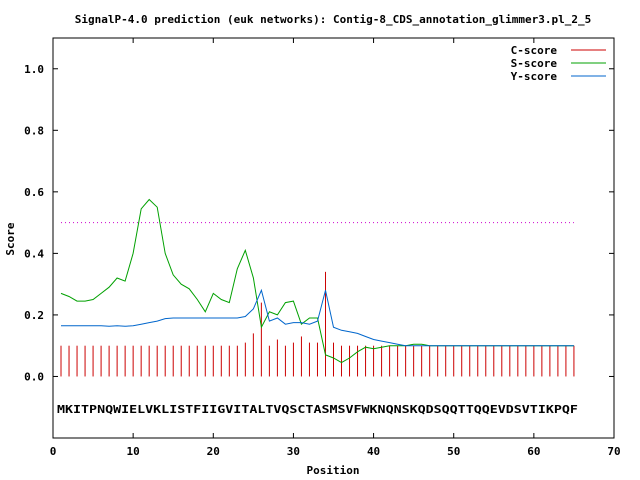  I want to click on x-tick-label: 10, so click(133, 451).